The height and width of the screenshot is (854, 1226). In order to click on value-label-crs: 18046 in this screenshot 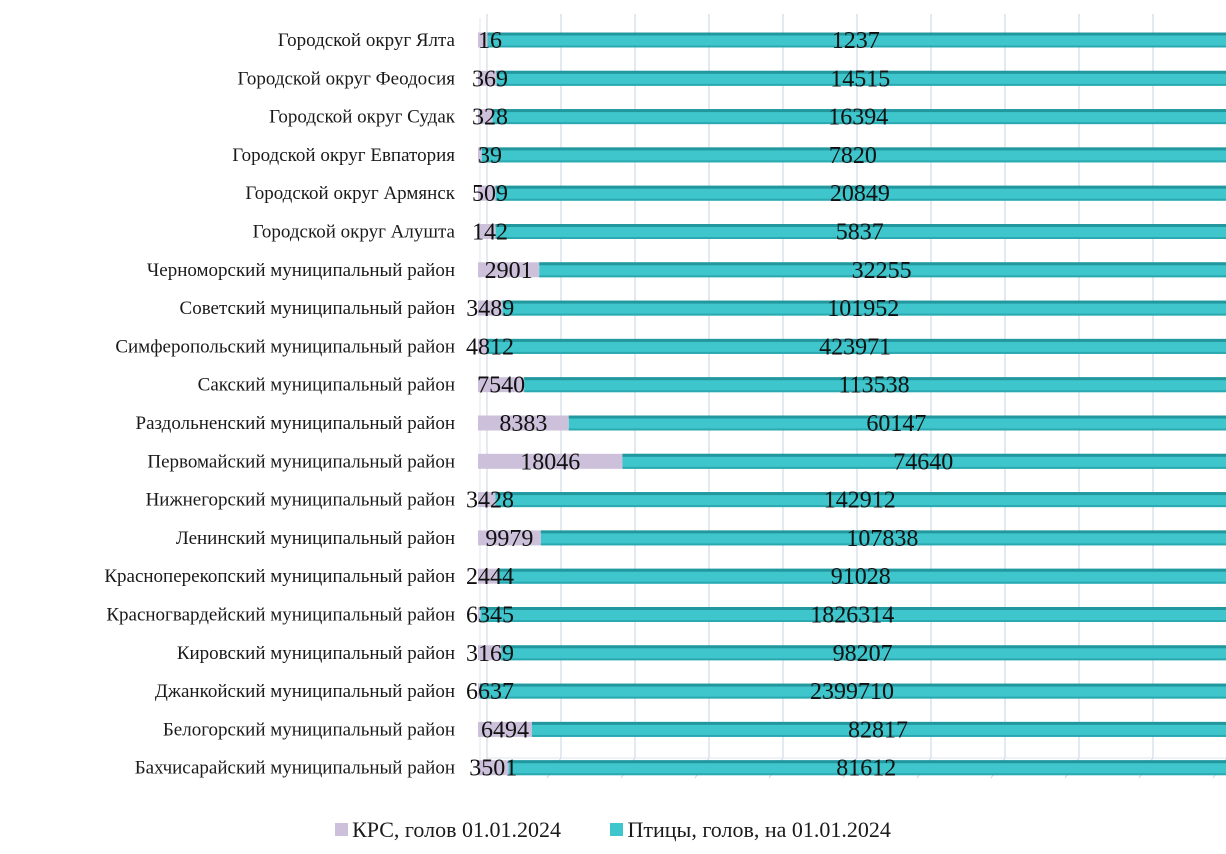, I will do `click(550, 462)`.